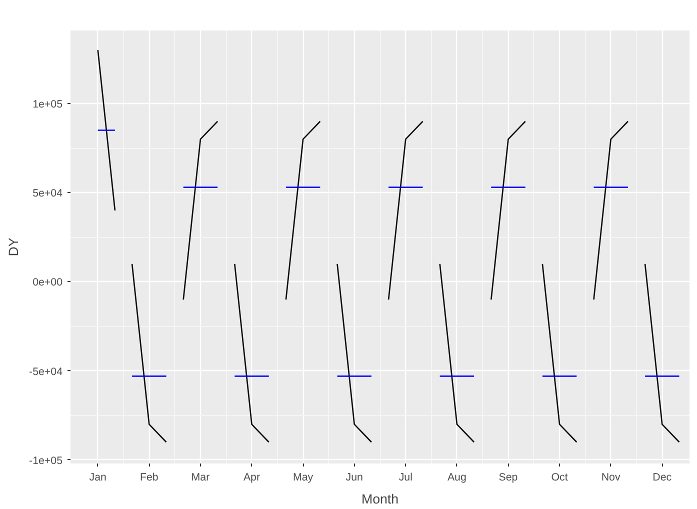  I want to click on x-tick-label: Dec, so click(662, 478).